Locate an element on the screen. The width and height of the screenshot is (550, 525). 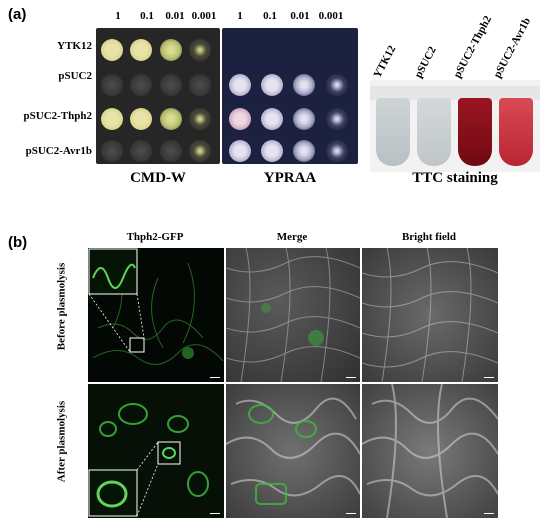
row-title: Before plasmolysis is located at coordinates (61, 306).